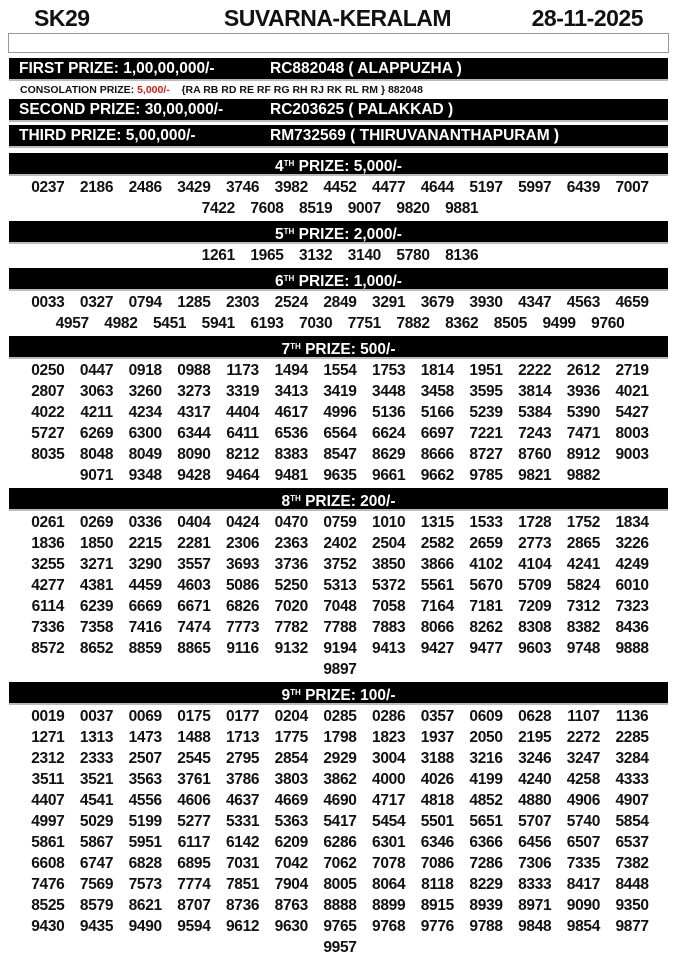 The height and width of the screenshot is (960, 675). Describe the element at coordinates (337, 16) in the screenshot. I see `result-header: SUVARNA-KERALAM SK29 28-11-2025` at that location.